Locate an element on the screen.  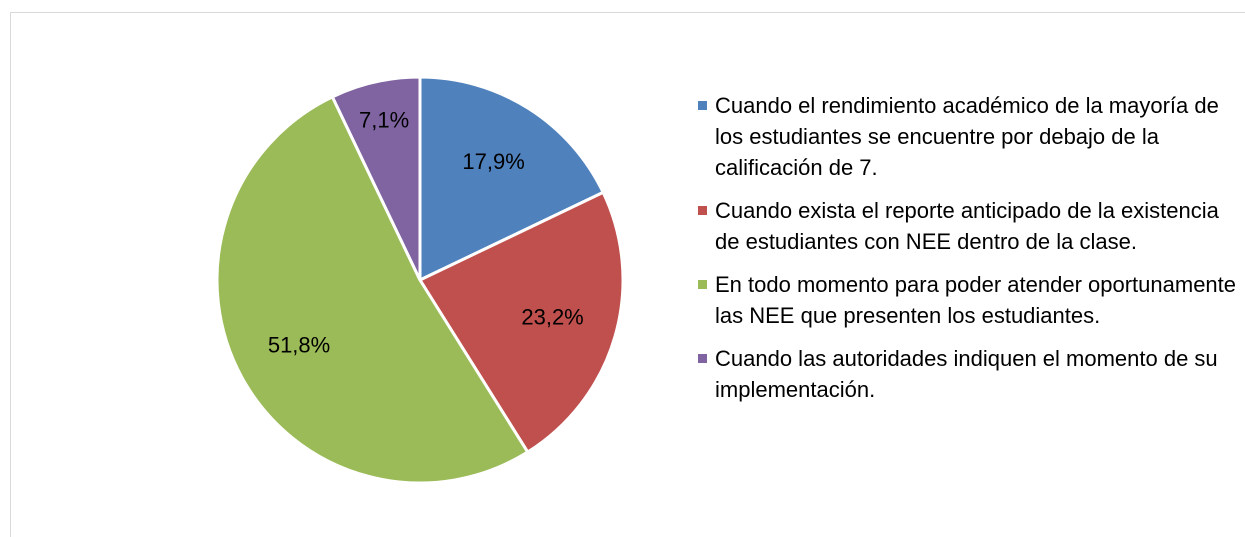
data-label: 7,1% is located at coordinates (384, 119).